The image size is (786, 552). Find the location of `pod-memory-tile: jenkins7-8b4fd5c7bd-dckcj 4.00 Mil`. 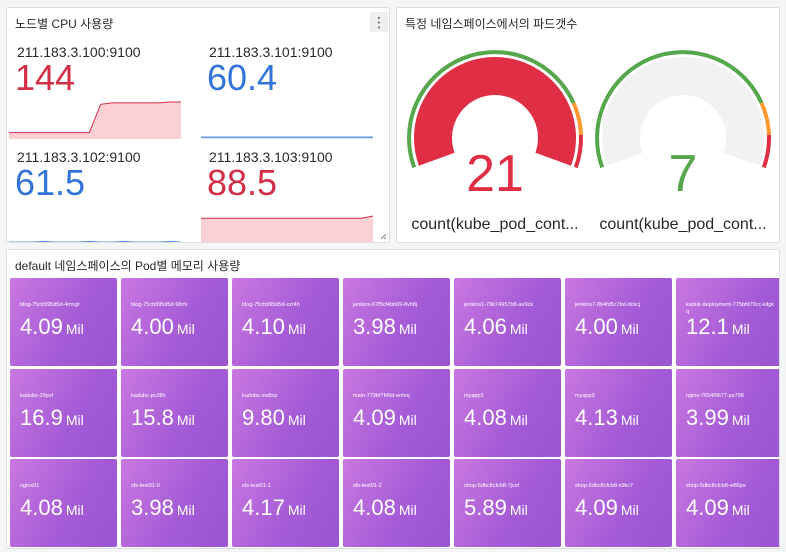

pod-memory-tile: jenkins7-8b4fd5c7bd-dckcj 4.00 Mil is located at coordinates (618, 322).